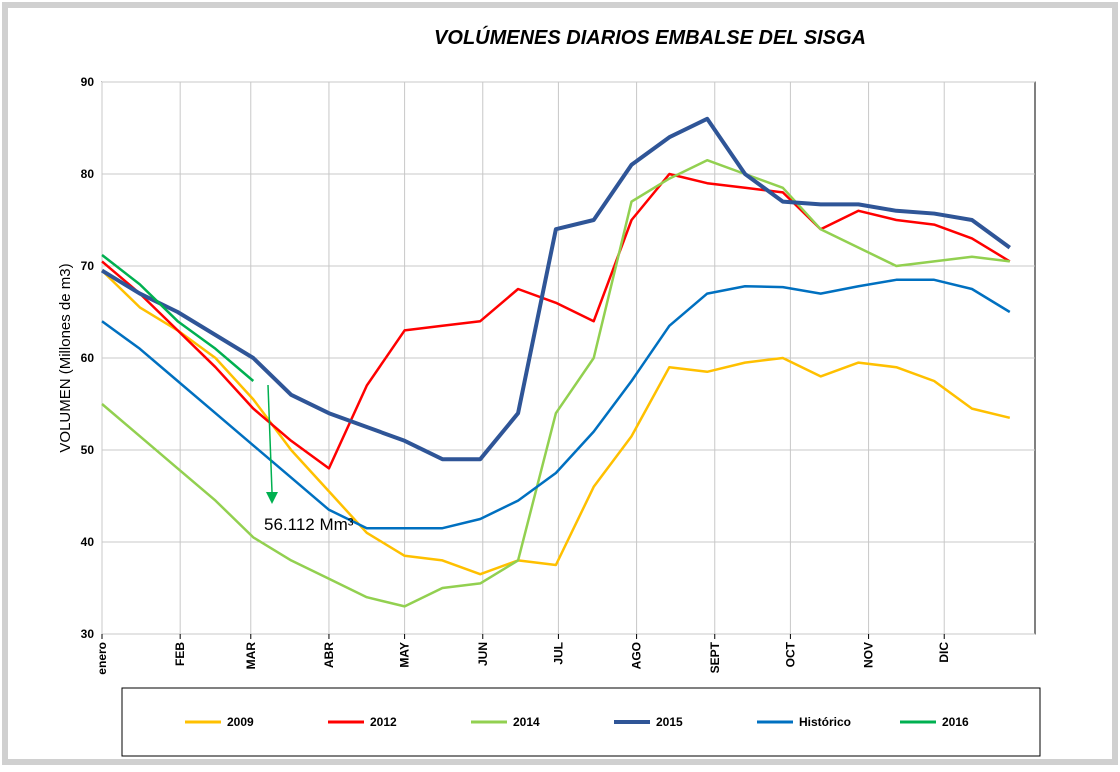  Describe the element at coordinates (102, 658) in the screenshot. I see `x-tick-label: enero` at that location.